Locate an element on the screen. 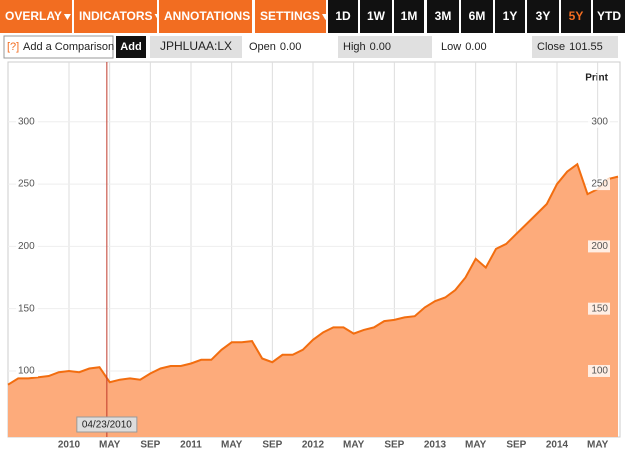 The height and width of the screenshot is (453, 630). menu-label: SETTINGS is located at coordinates (290, 16).